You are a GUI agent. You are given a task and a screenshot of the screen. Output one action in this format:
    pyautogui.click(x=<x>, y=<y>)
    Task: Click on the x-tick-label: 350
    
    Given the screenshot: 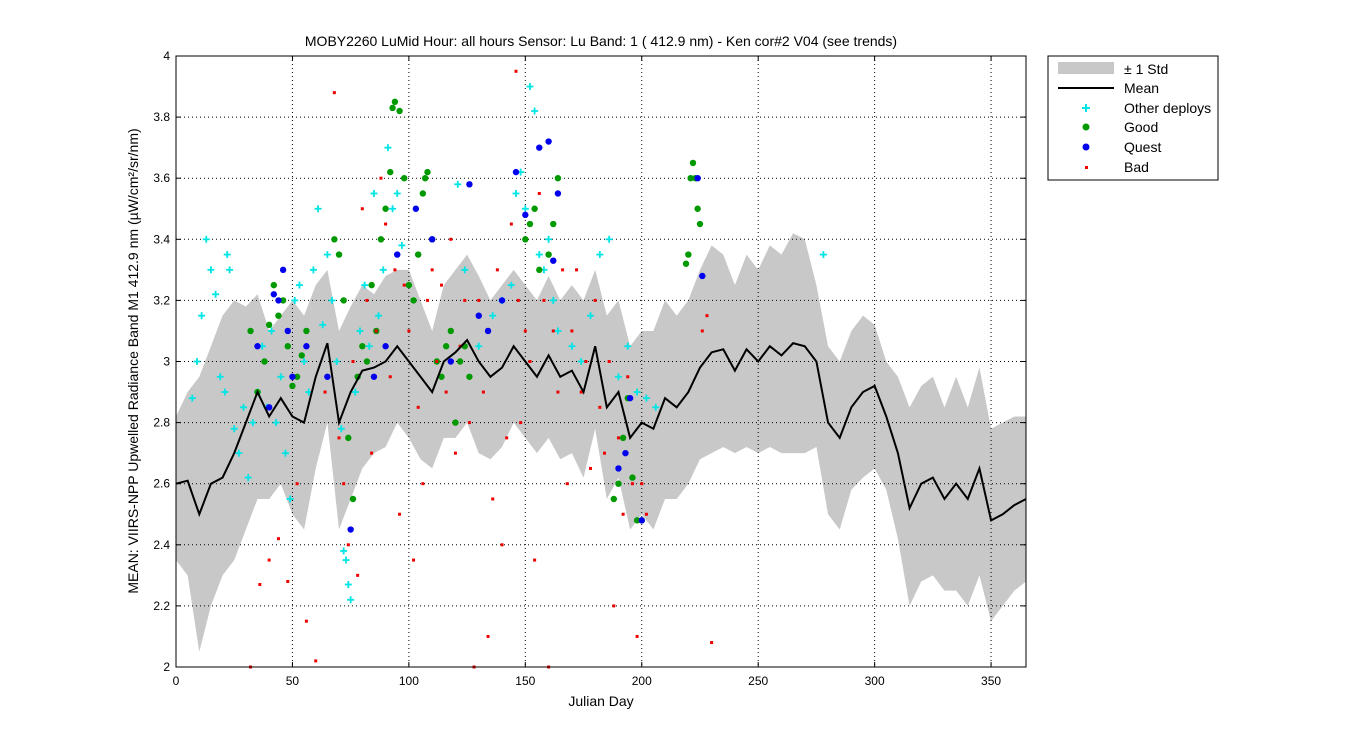 What is the action you would take?
    pyautogui.click(x=991, y=681)
    